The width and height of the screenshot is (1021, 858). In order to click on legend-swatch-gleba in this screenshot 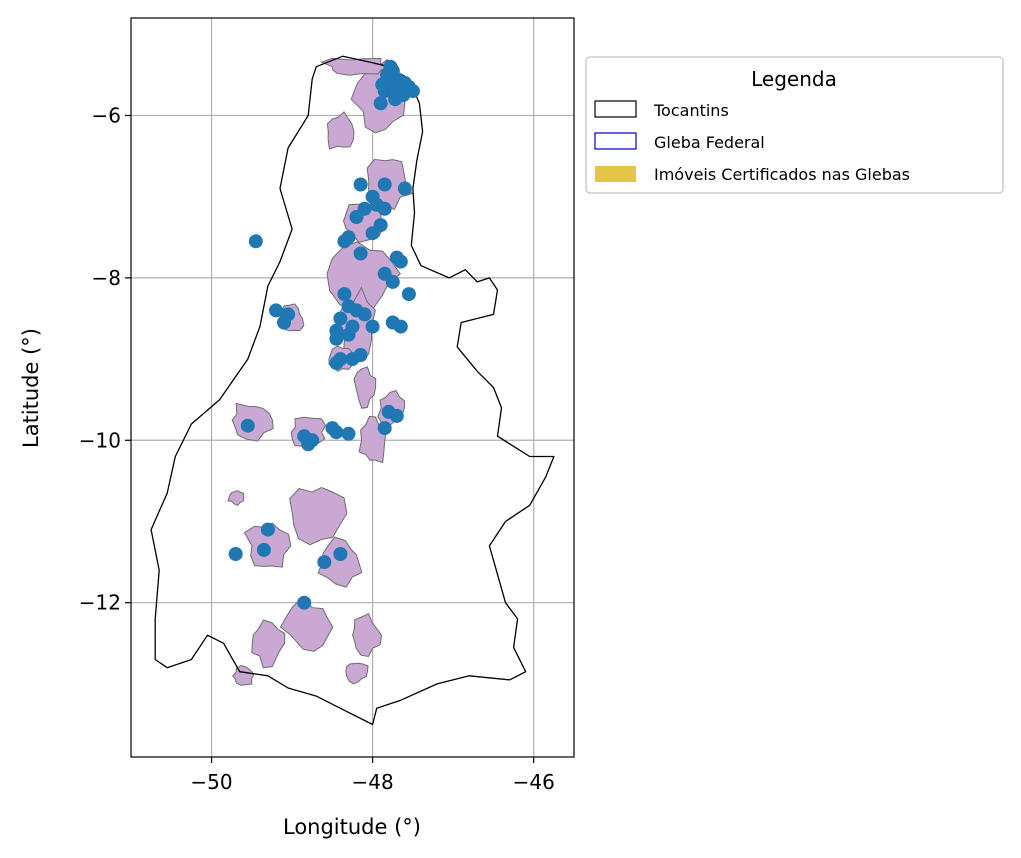, I will do `click(615, 141)`.